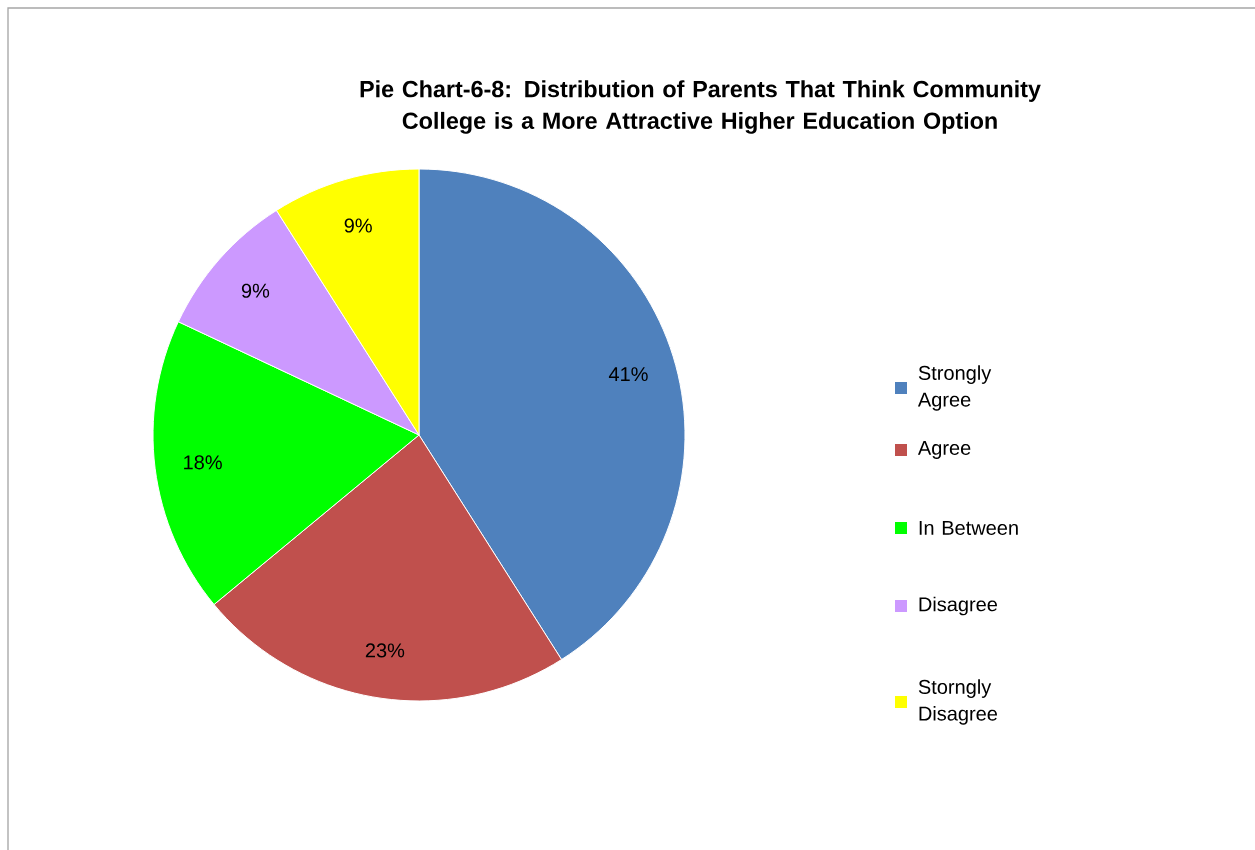  What do you see at coordinates (968, 528) in the screenshot?
I see `legend-label: In Between` at bounding box center [968, 528].